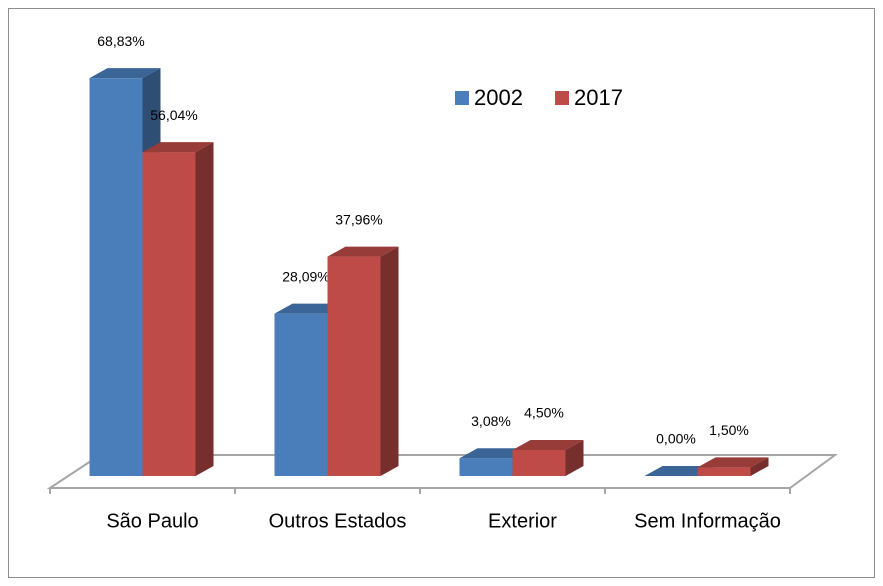 This screenshot has width=883, height=586. Describe the element at coordinates (305, 276) in the screenshot. I see `data-label: 28,09%` at that location.